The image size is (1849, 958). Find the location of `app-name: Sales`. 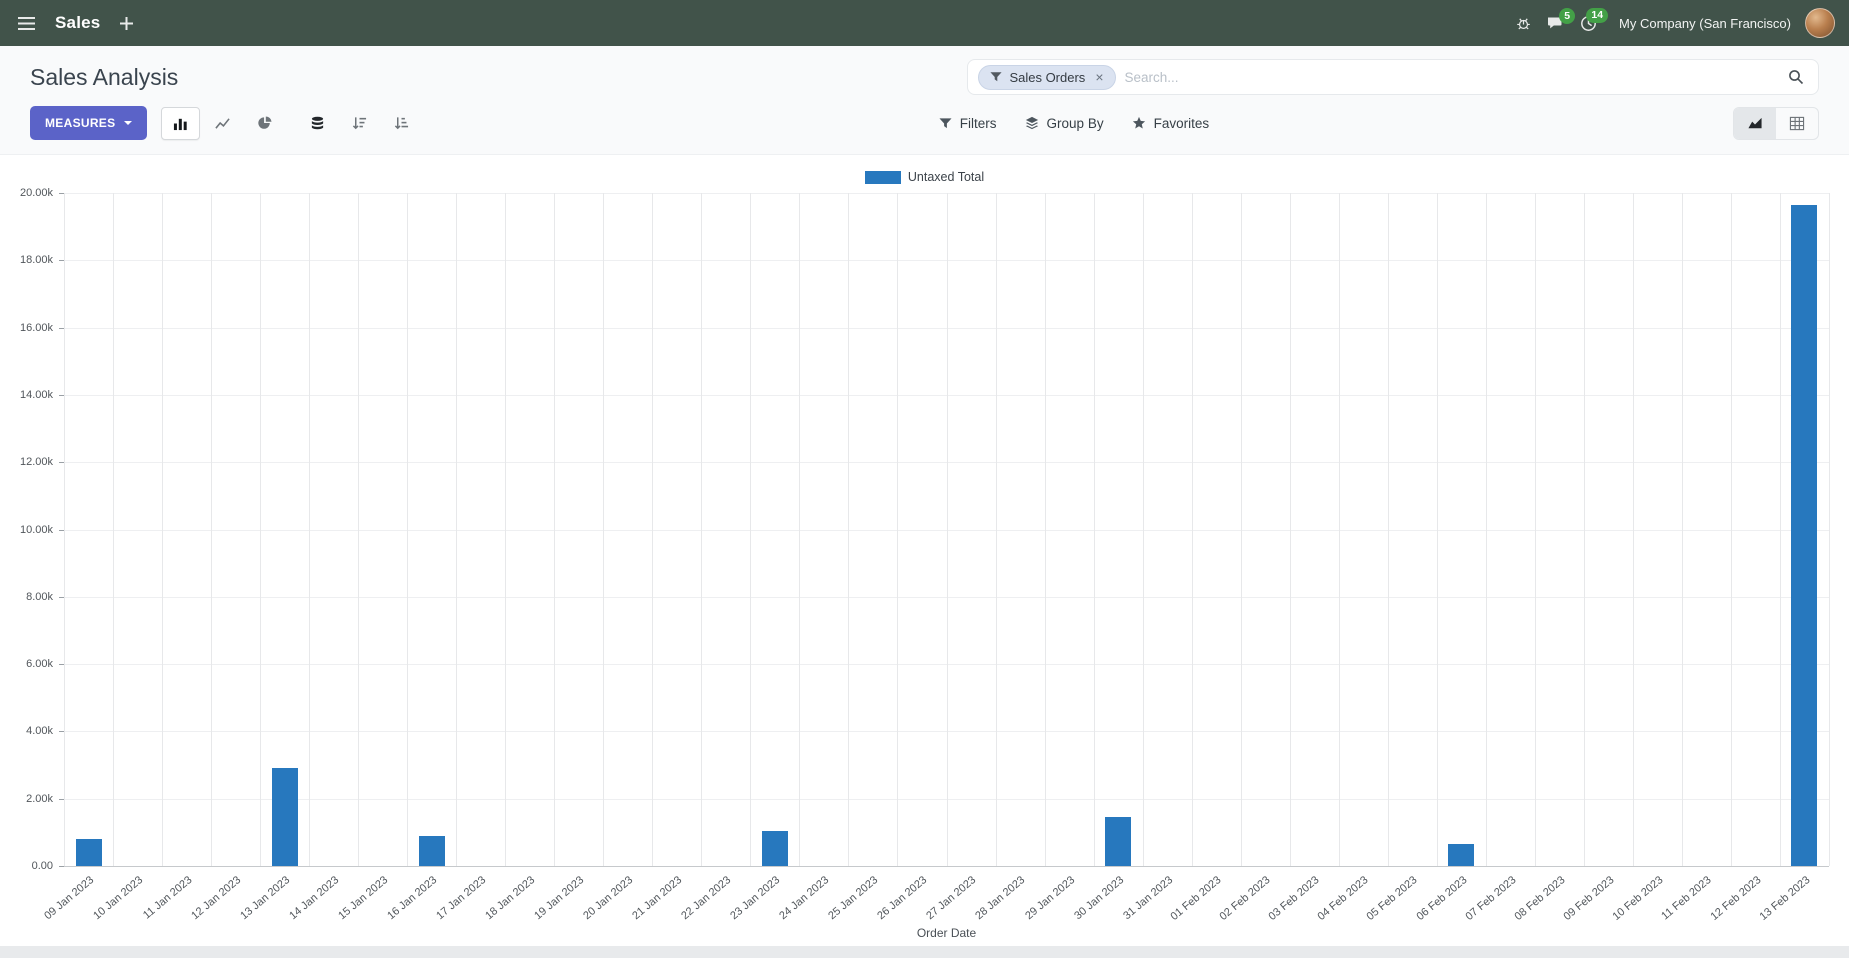

app-name: Sales is located at coordinates (78, 22).